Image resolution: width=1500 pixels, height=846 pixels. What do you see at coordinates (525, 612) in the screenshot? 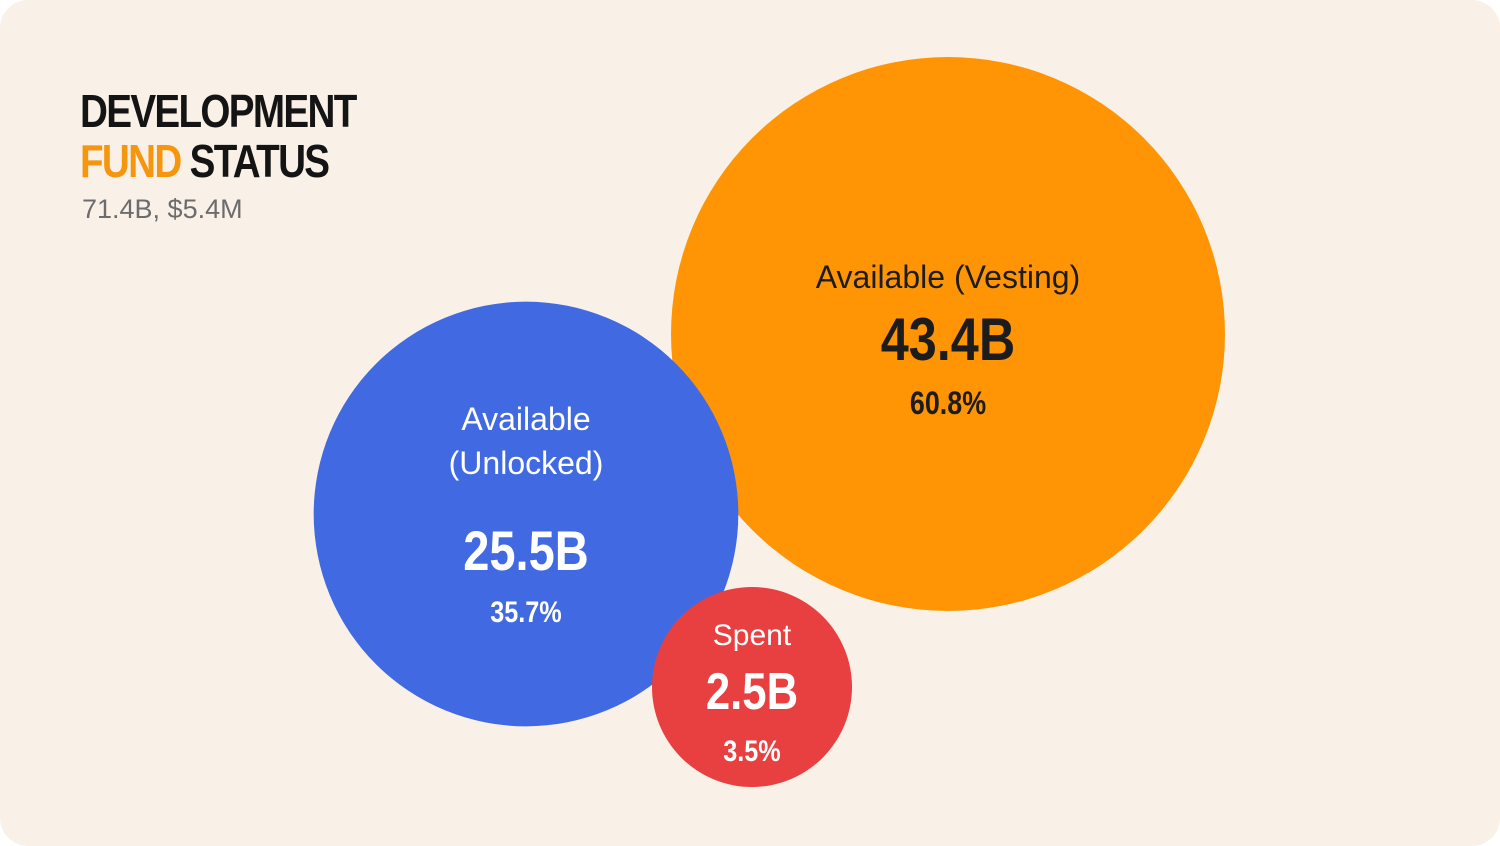
I see `bubble-percent-2: 35.7%` at bounding box center [525, 612].